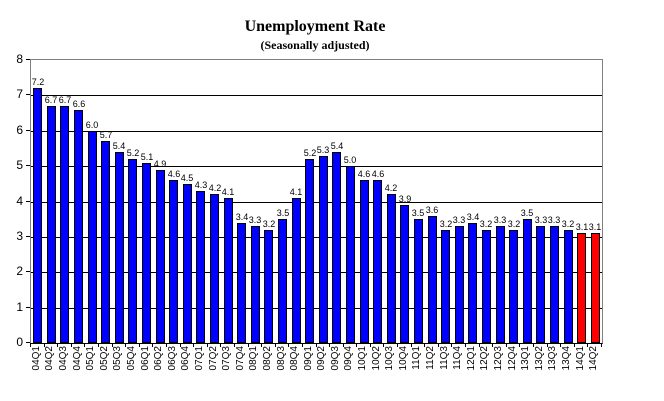  Describe the element at coordinates (19, 307) in the screenshot. I see `y-tick-label: 1` at that location.